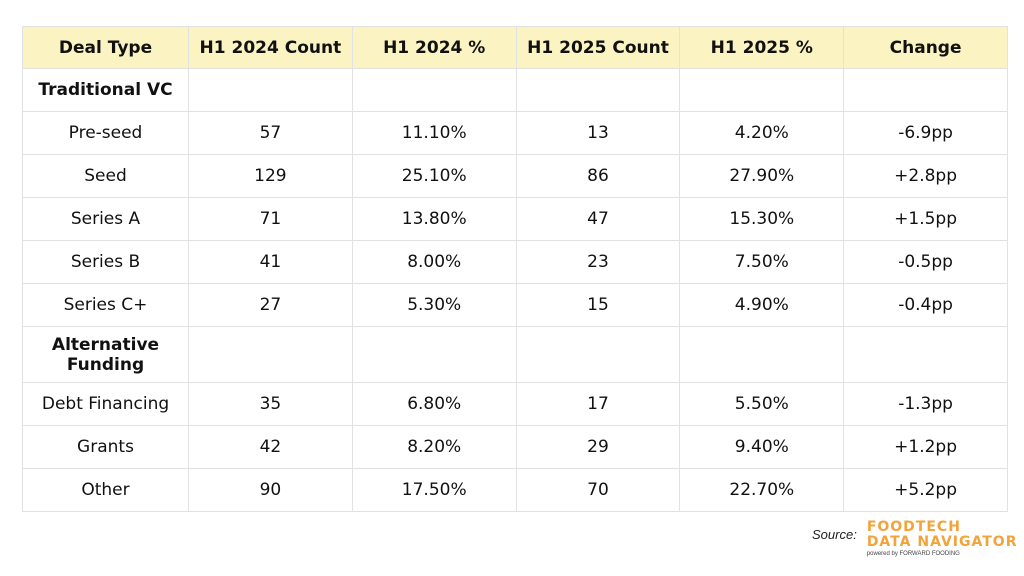  What do you see at coordinates (762, 133) in the screenshot?
I see `table-cell: 4.20%` at bounding box center [762, 133].